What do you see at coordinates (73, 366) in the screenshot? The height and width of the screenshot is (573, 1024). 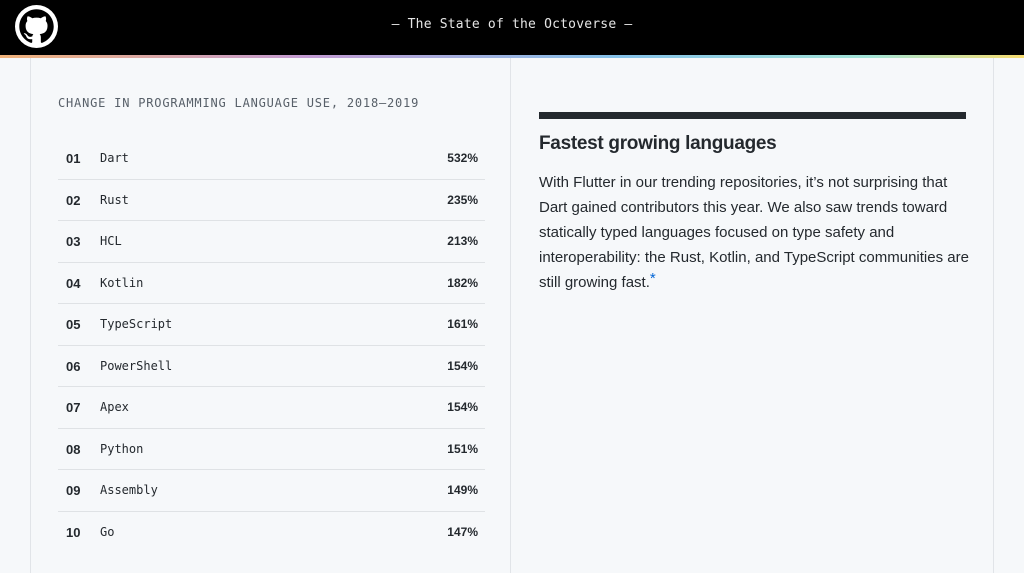 I see `rank-number: 06` at bounding box center [73, 366].